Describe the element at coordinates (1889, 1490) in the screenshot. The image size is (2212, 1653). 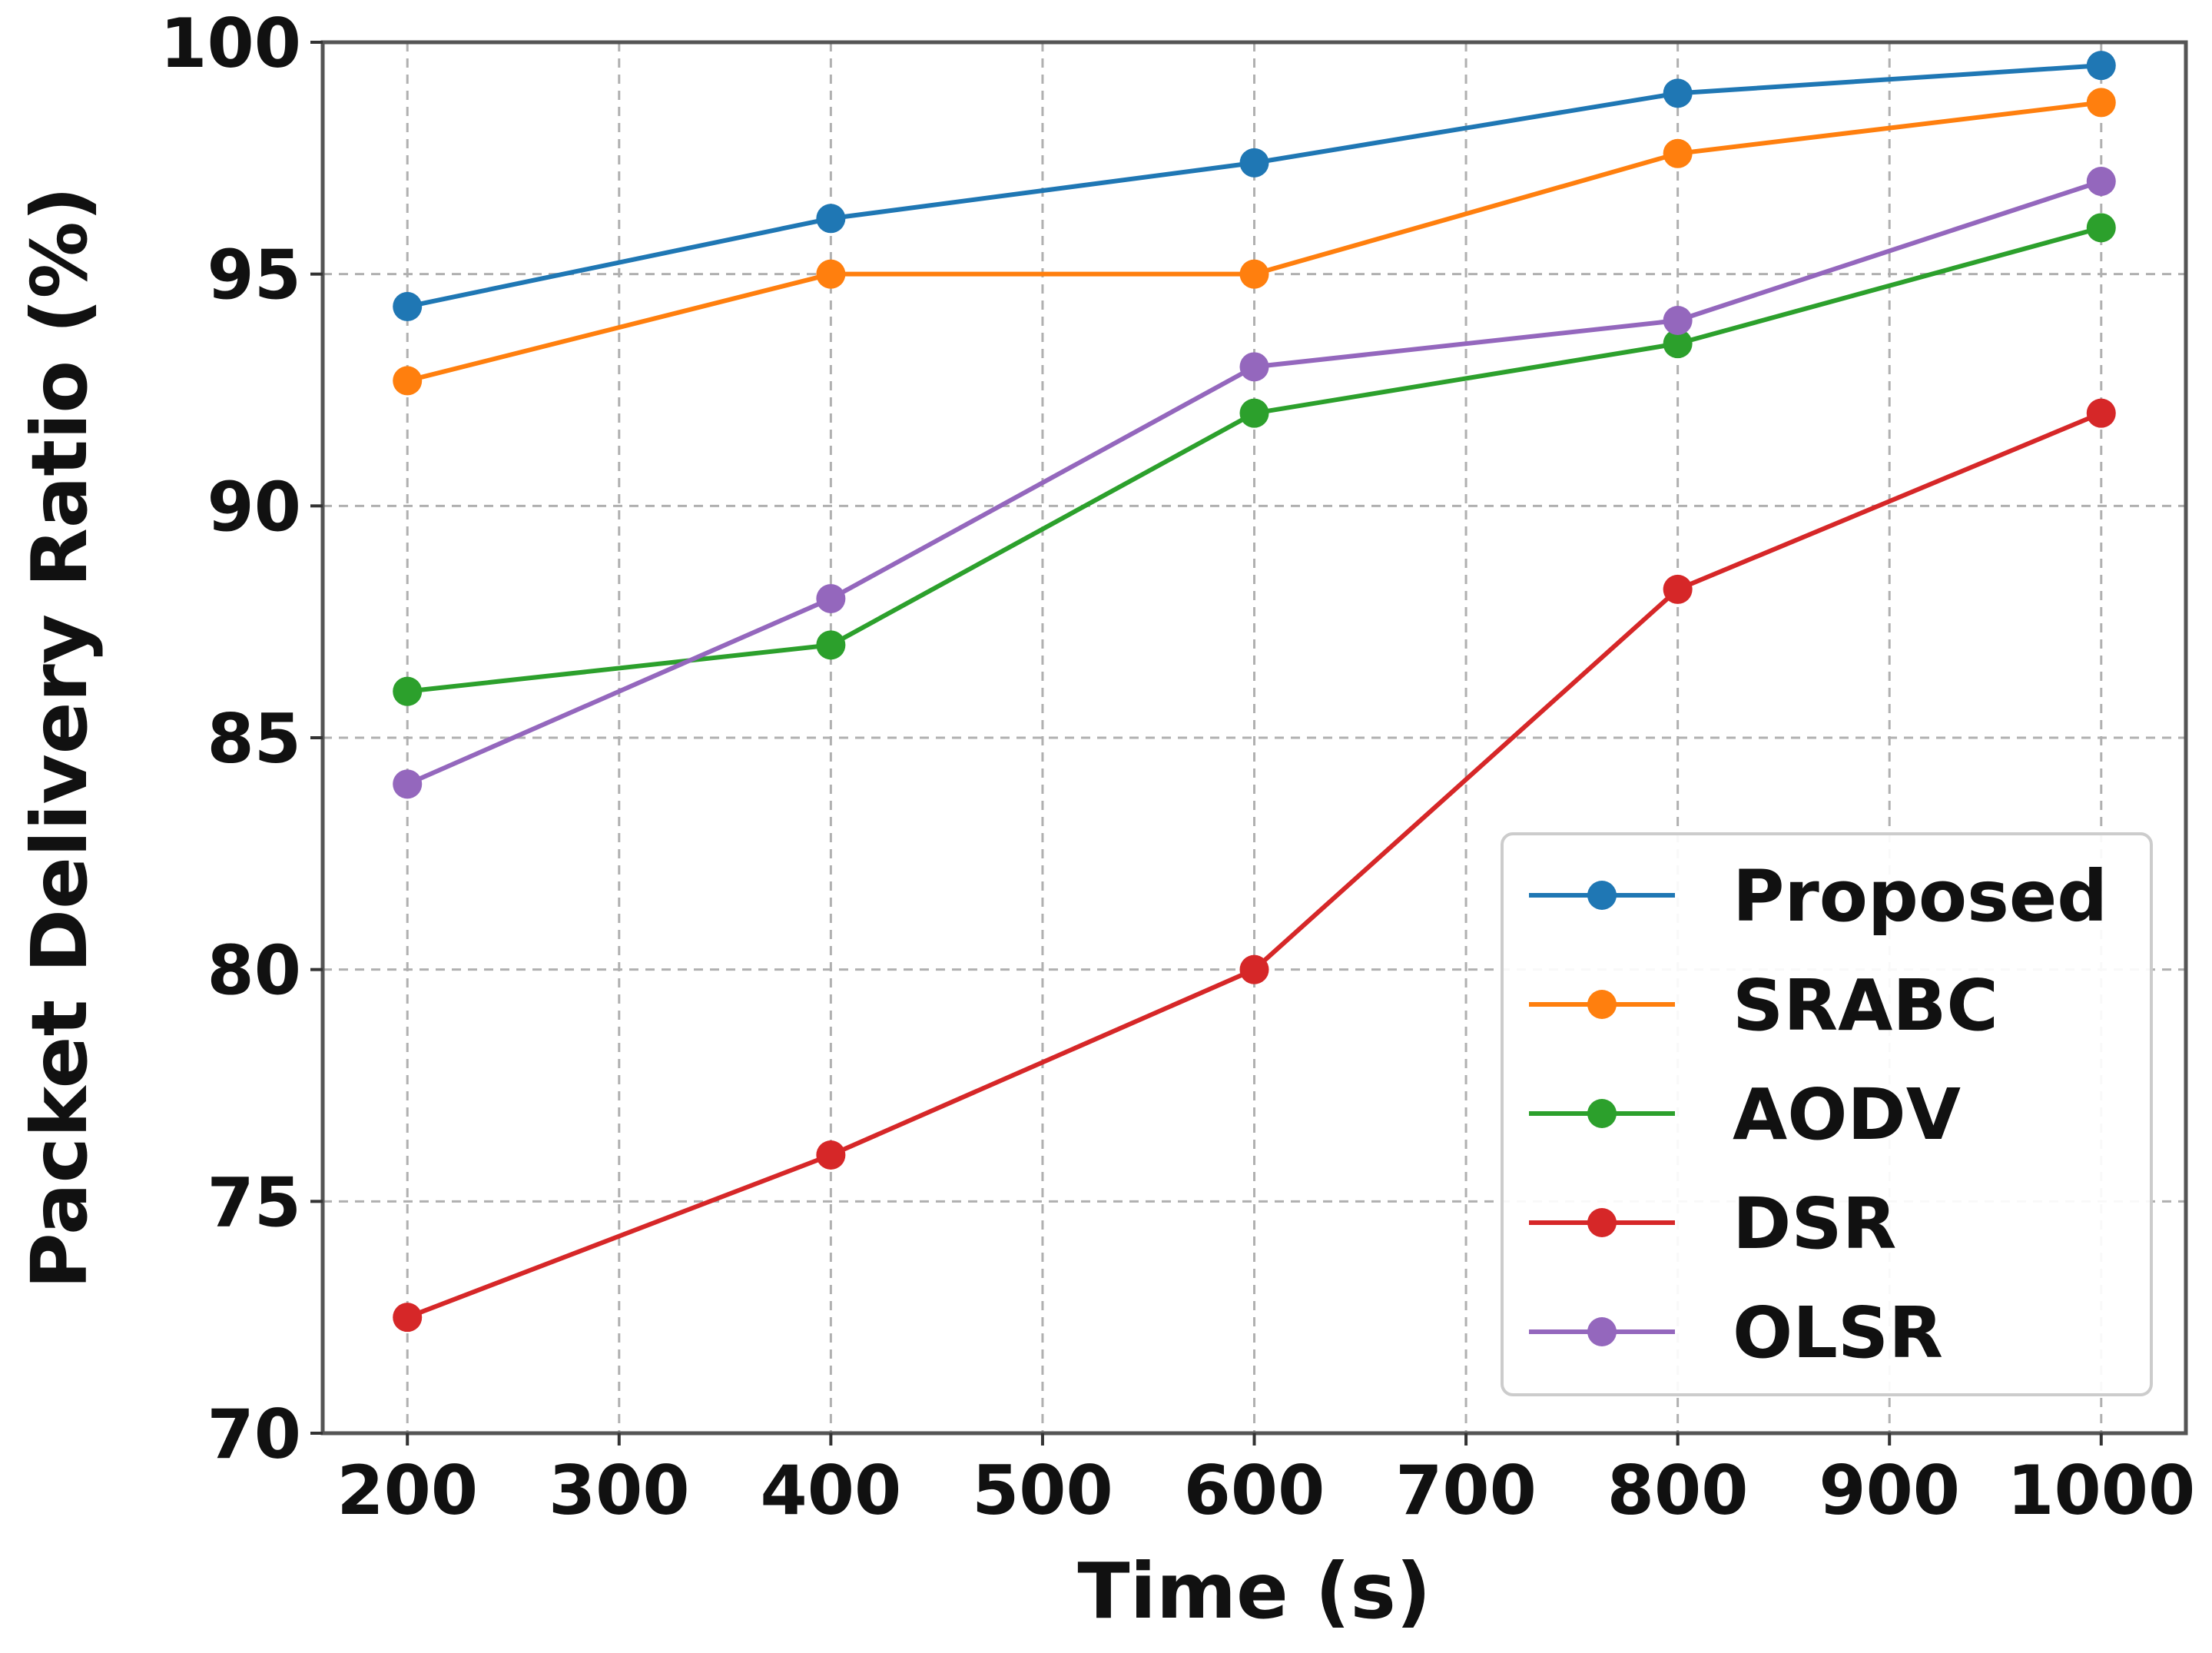
I see `x-tick-label: 900` at that location.